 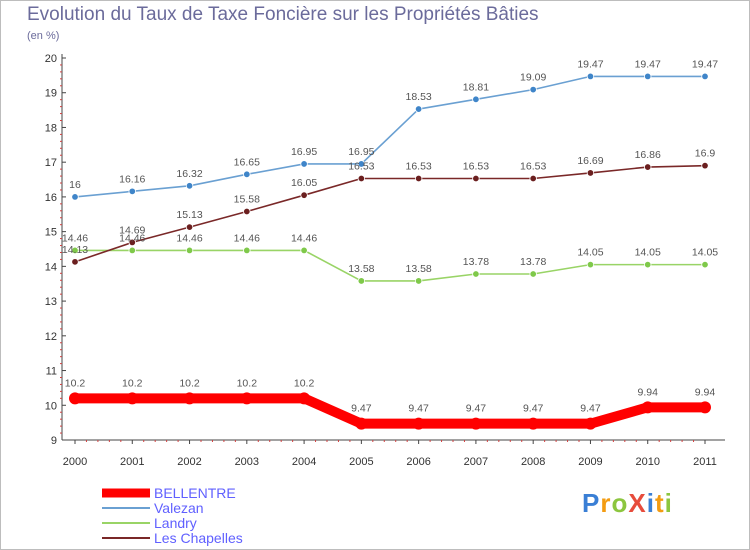 What do you see at coordinates (75, 185) in the screenshot?
I see `data-label: 16` at bounding box center [75, 185].